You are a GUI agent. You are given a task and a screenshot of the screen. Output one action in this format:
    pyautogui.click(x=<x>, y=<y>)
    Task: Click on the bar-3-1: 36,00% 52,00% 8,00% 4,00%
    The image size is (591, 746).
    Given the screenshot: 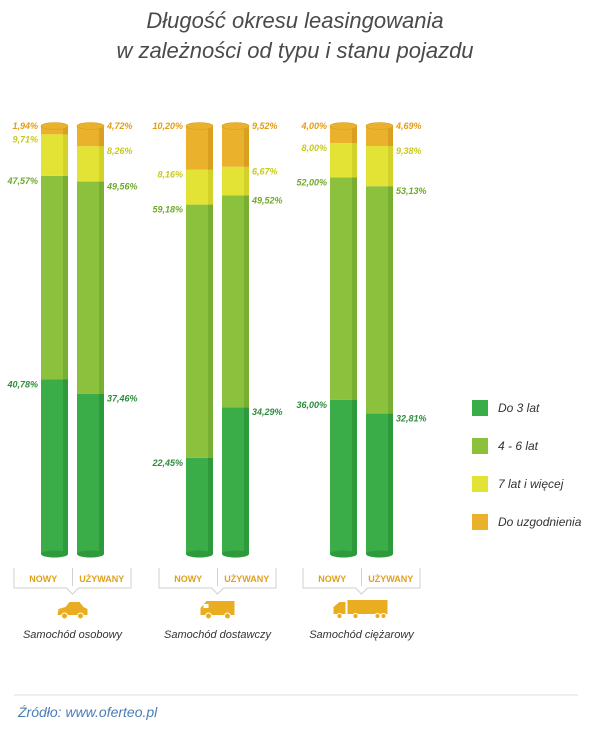 What is the action you would take?
    pyautogui.click(x=327, y=339)
    